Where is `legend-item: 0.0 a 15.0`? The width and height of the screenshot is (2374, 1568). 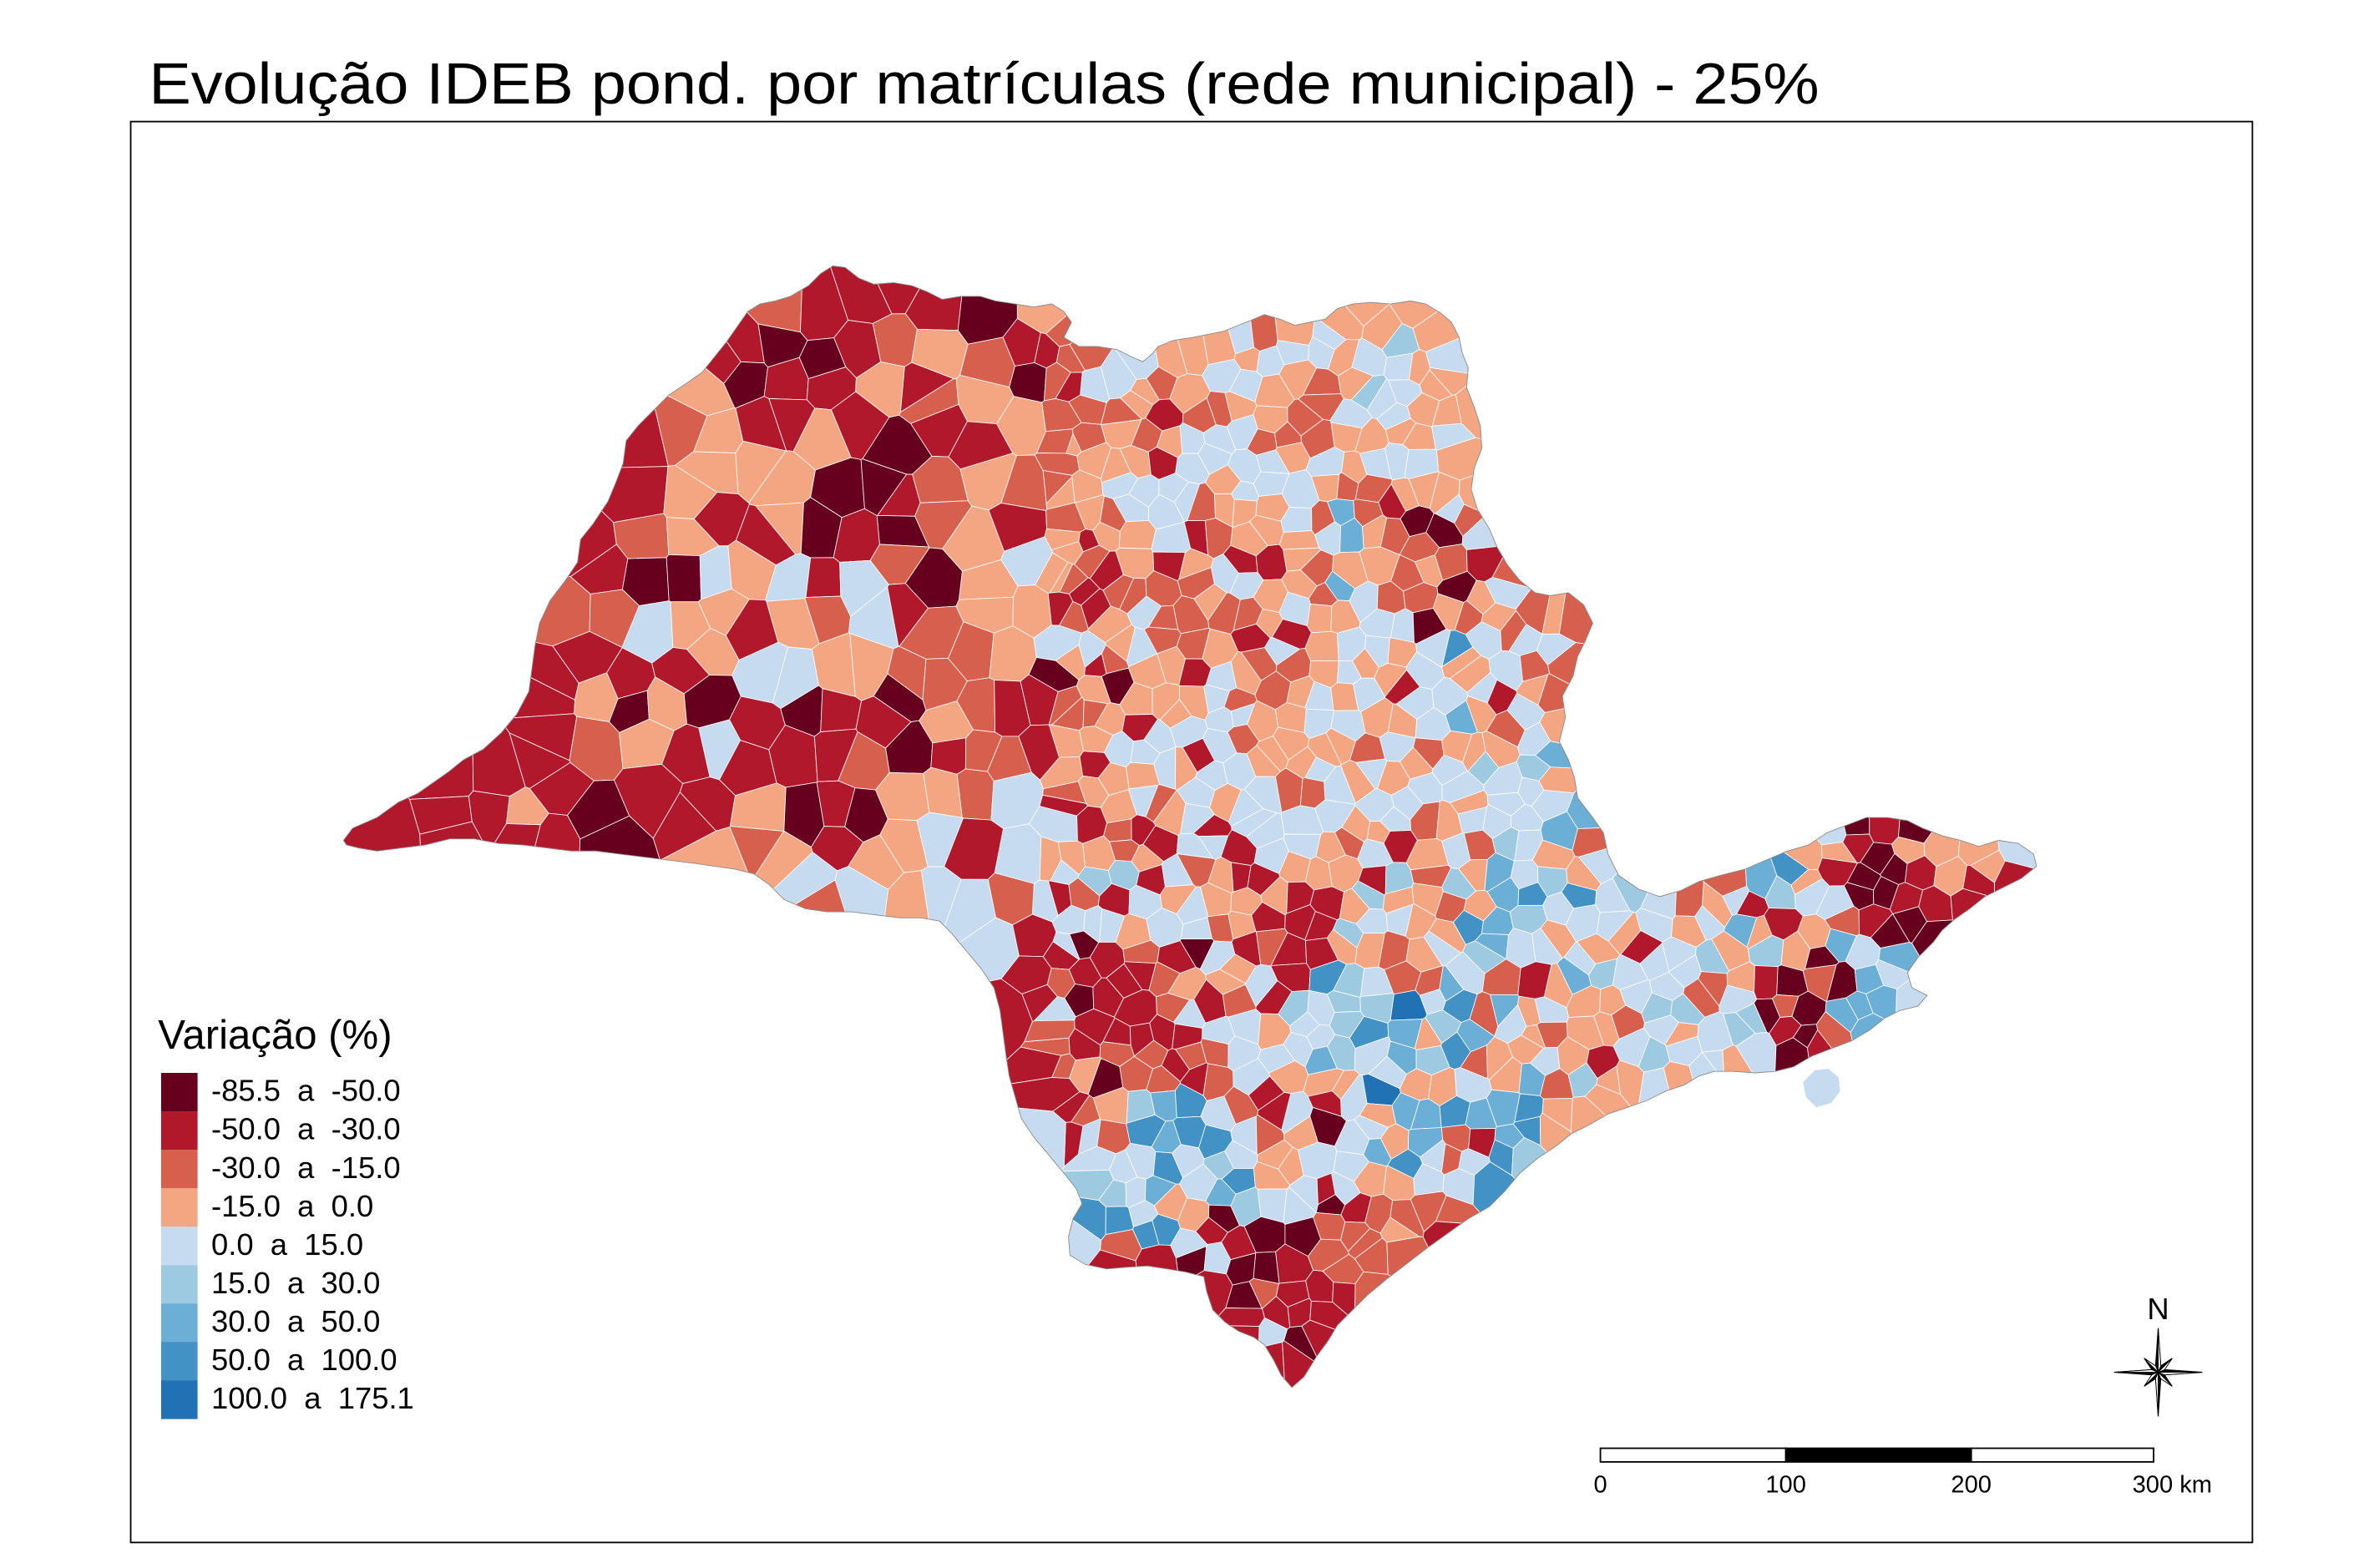
legend-item: 0.0 a 15.0 is located at coordinates (261, 1246).